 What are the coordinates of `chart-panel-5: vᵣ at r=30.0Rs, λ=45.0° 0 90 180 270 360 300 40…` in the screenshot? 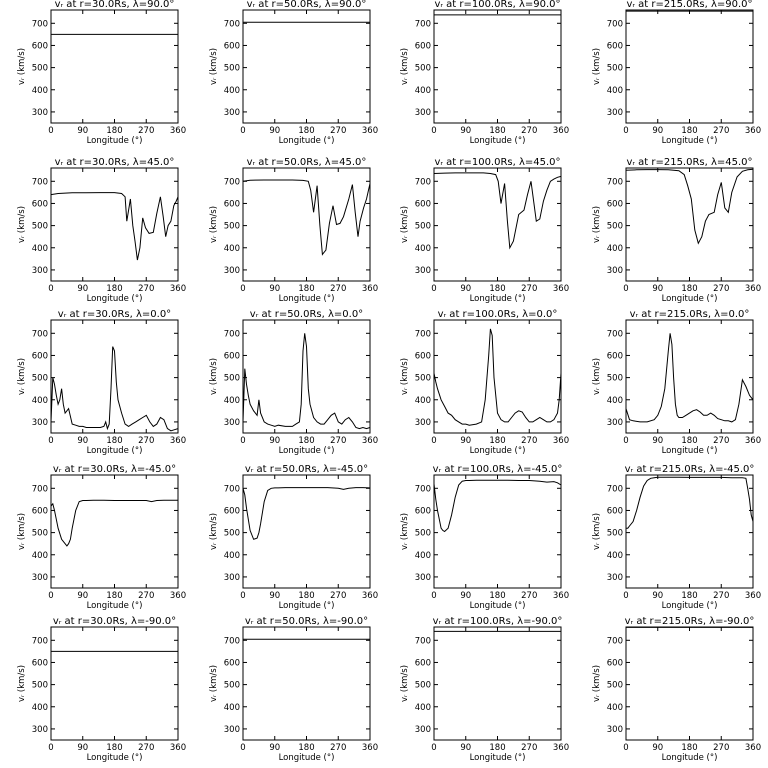 It's located at (101, 230).